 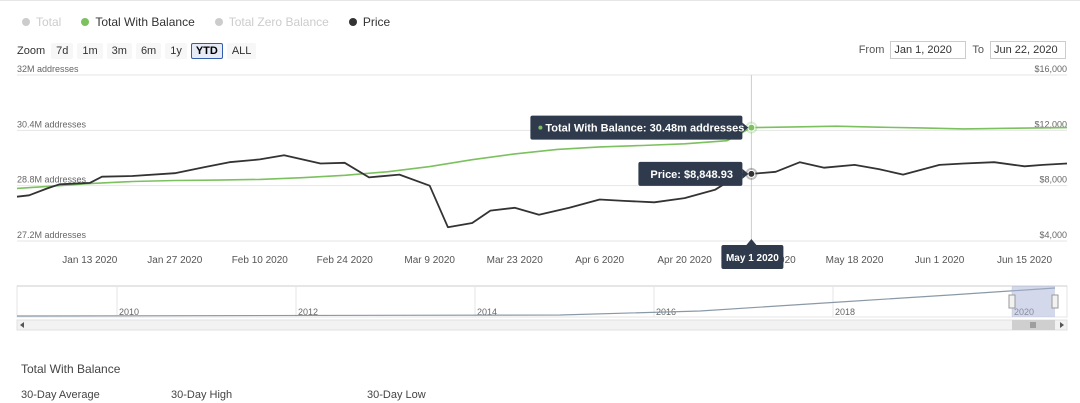 I want to click on legend-item-total-zero-balance: Total Zero Balance, so click(x=271, y=22).